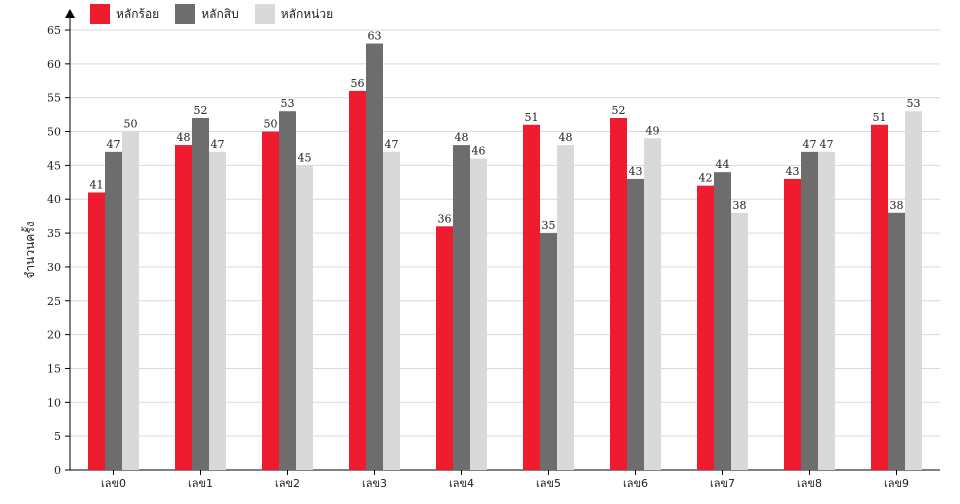  Describe the element at coordinates (54, 165) in the screenshot. I see `y-tick-label: 45` at that location.